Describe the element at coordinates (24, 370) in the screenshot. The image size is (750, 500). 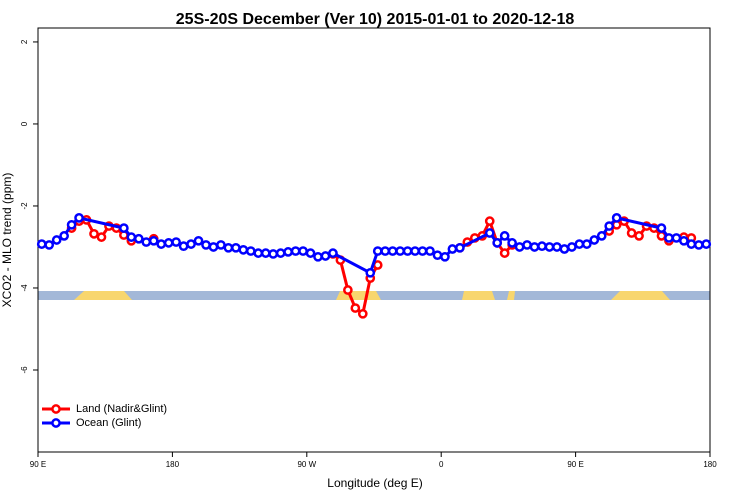
I see `y-tick-label: -6` at that location.